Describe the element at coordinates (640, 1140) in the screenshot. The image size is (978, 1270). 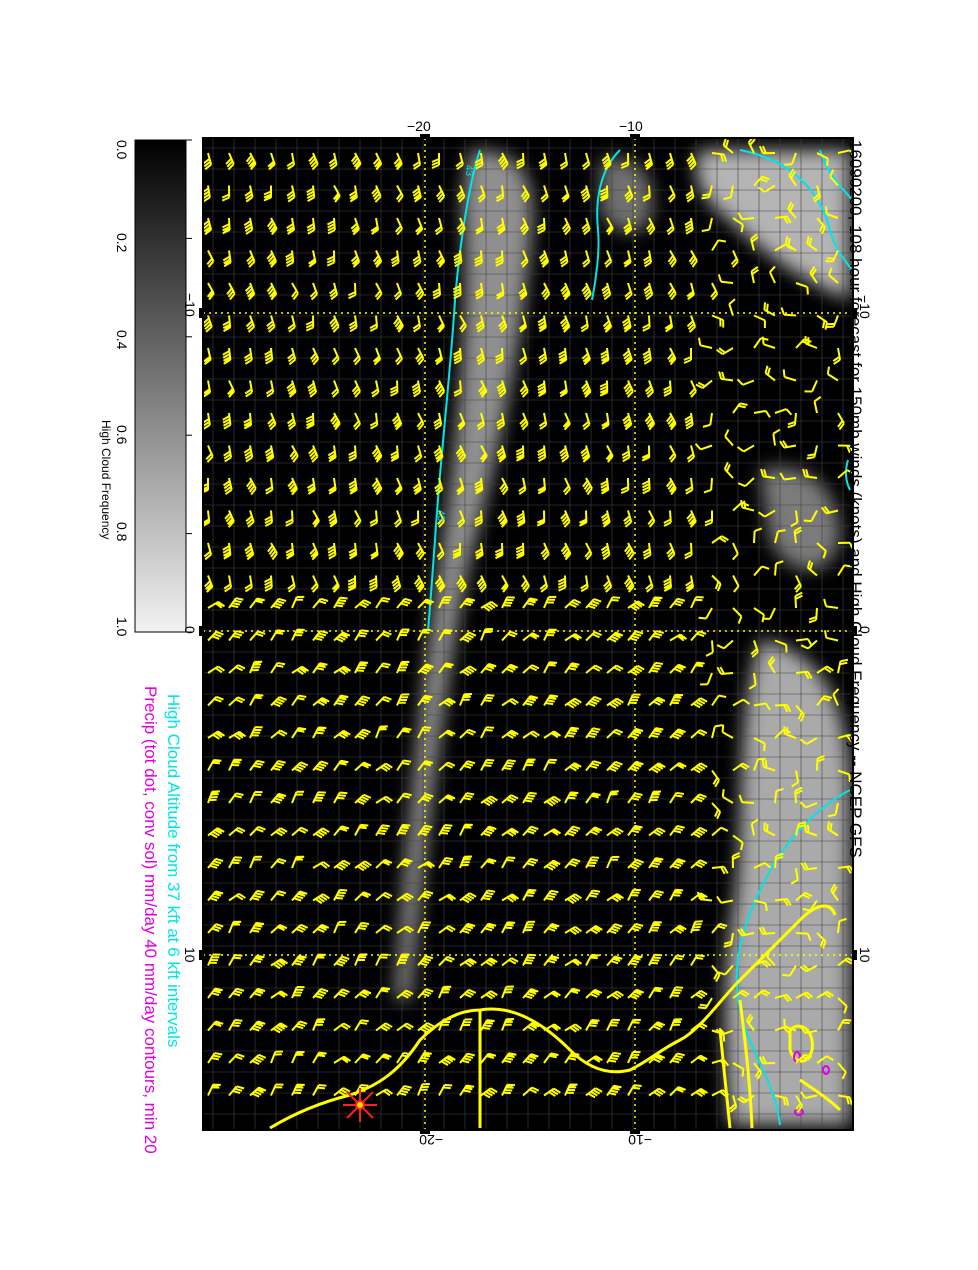
I see `bottom-tick-minus10: −10` at that location.